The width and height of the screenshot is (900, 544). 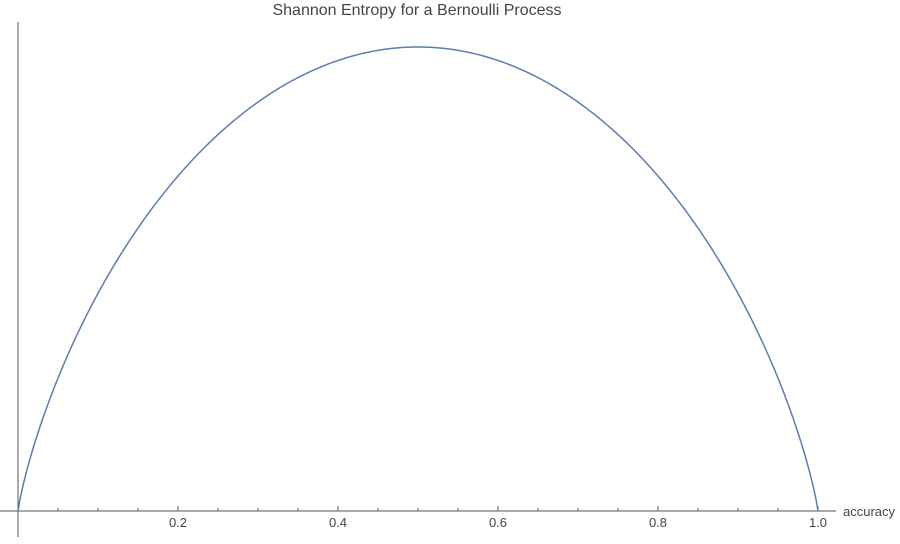 What do you see at coordinates (178, 522) in the screenshot?
I see `x-tick-label: 0.2` at bounding box center [178, 522].